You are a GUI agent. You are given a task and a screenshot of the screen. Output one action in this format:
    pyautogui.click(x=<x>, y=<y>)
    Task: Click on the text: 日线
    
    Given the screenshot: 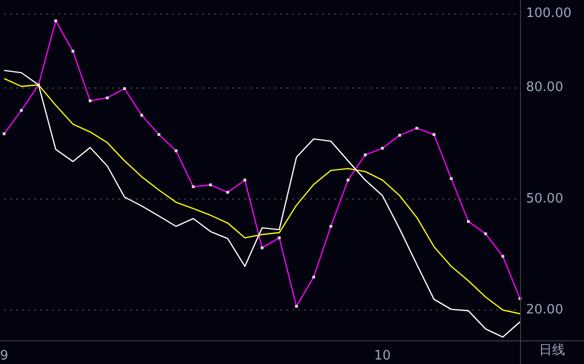 What is the action you would take?
    pyautogui.click(x=552, y=350)
    